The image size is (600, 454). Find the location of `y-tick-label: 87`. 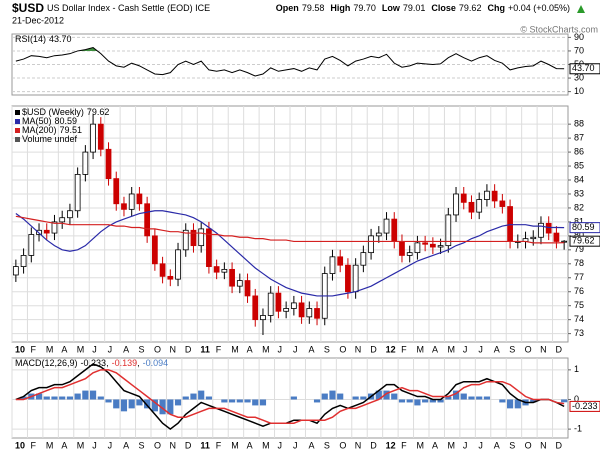

y-tick-label: 87 is located at coordinates (579, 137).